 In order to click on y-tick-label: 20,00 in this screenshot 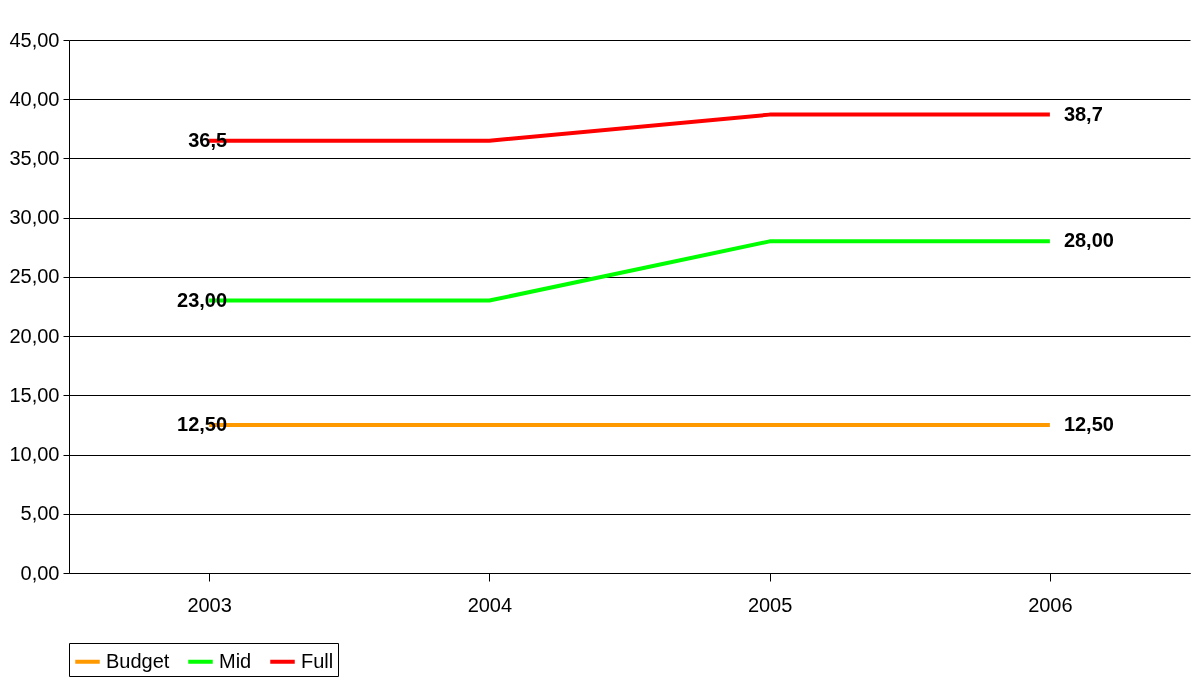, I will do `click(34, 335)`.